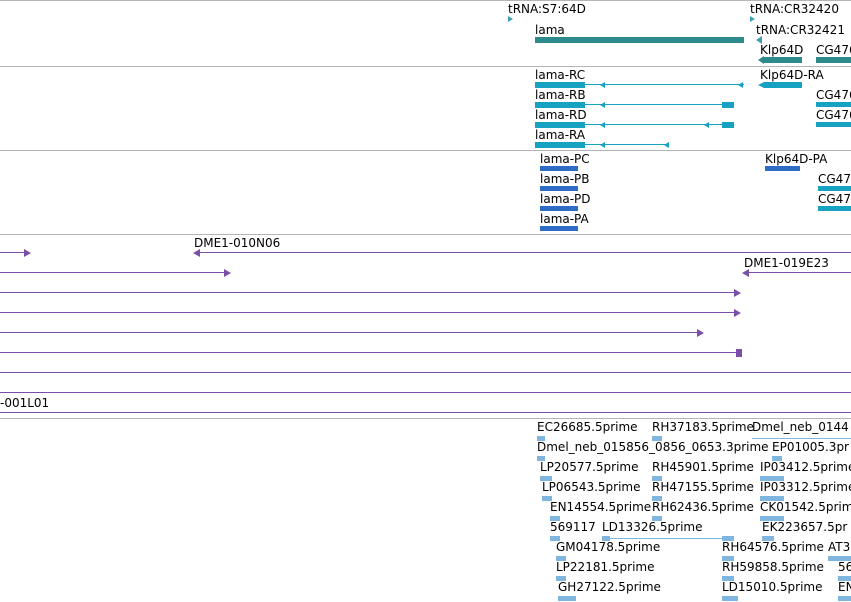  I want to click on clone-label: -001L01, so click(25, 403).